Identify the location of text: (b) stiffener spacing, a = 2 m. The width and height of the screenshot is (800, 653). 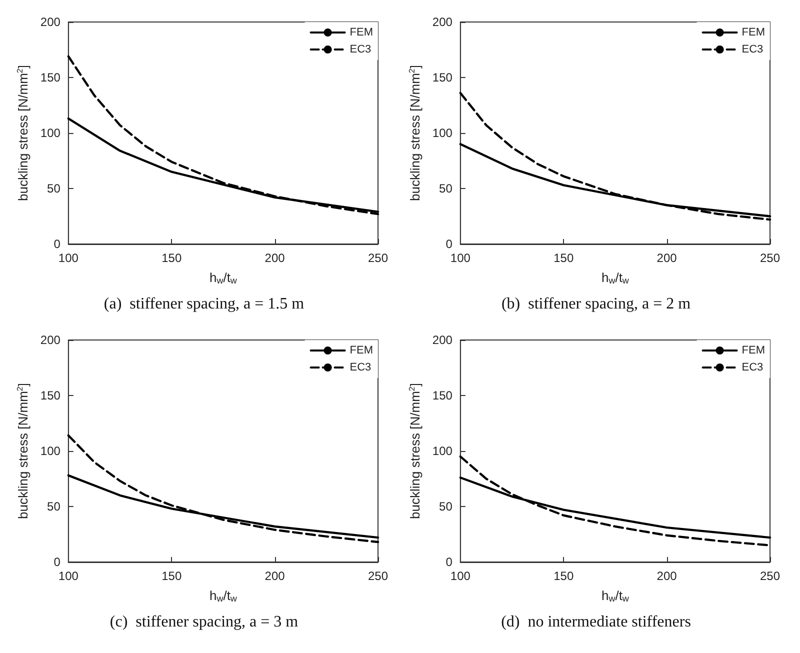
(596, 304).